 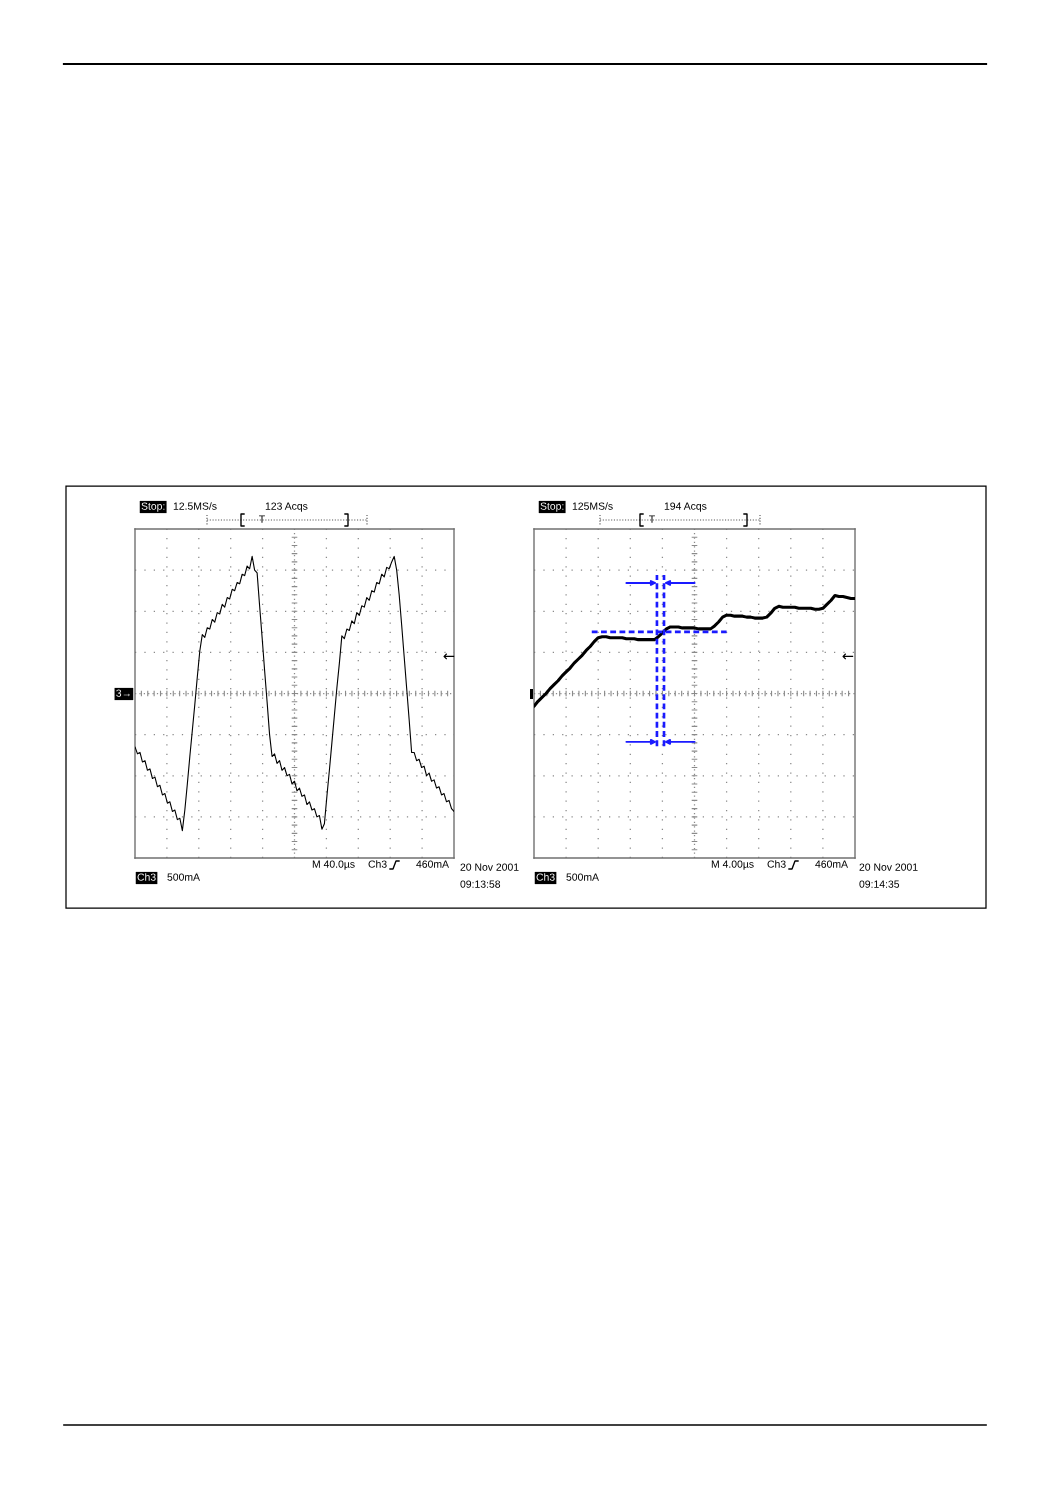 I want to click on text: M 4.00µs, so click(x=732, y=865).